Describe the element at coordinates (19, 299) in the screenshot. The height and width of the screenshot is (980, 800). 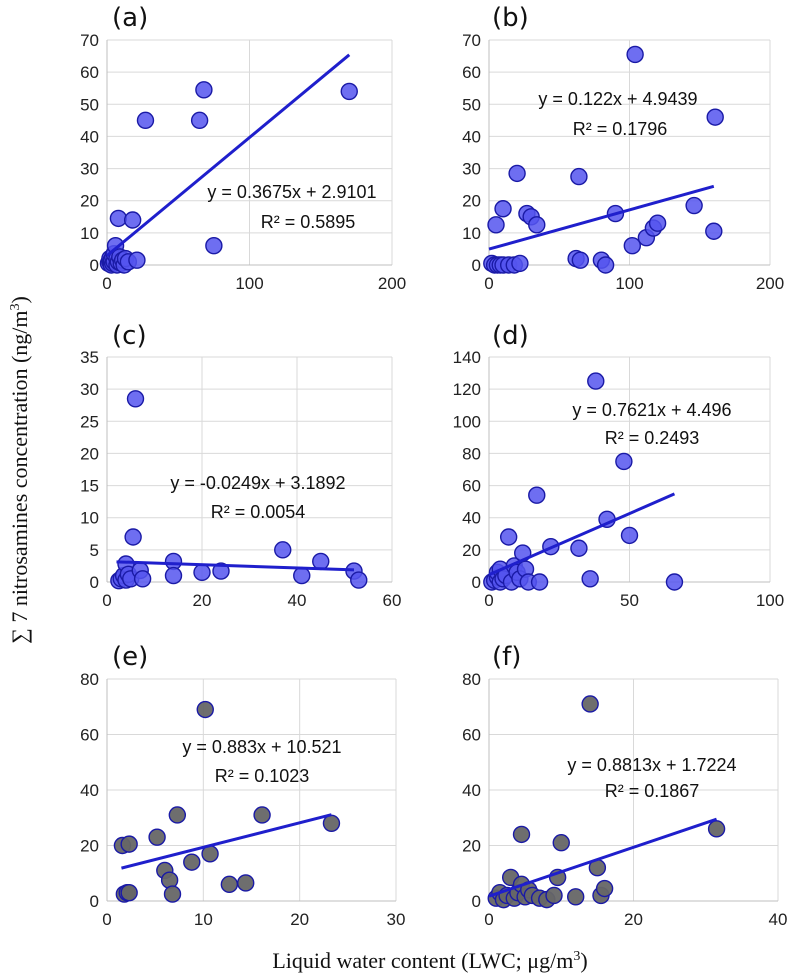
I see `y-axis-label-end: )` at that location.